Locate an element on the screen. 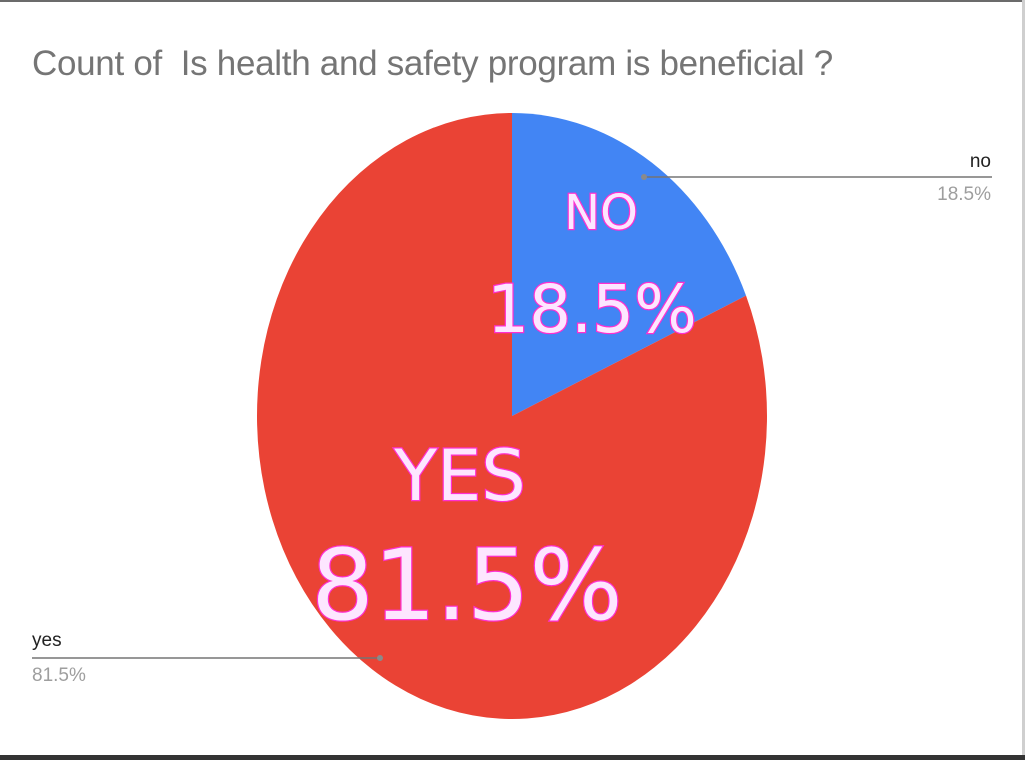  callout-percent-yes: 81.5% is located at coordinates (59, 675).